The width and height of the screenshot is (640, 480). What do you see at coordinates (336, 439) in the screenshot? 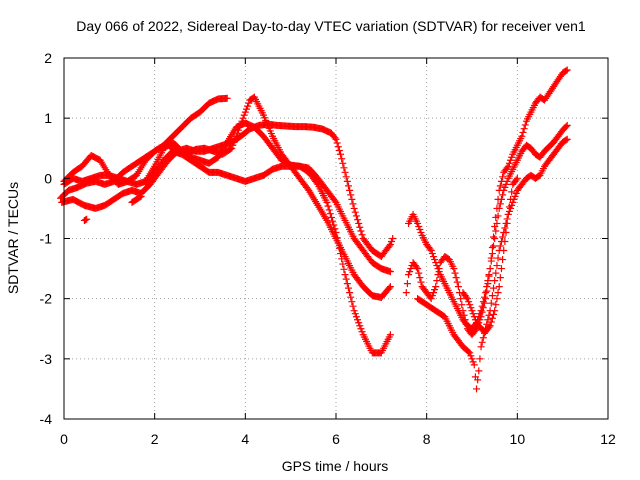
I see `x-tick-label: 6` at bounding box center [336, 439].